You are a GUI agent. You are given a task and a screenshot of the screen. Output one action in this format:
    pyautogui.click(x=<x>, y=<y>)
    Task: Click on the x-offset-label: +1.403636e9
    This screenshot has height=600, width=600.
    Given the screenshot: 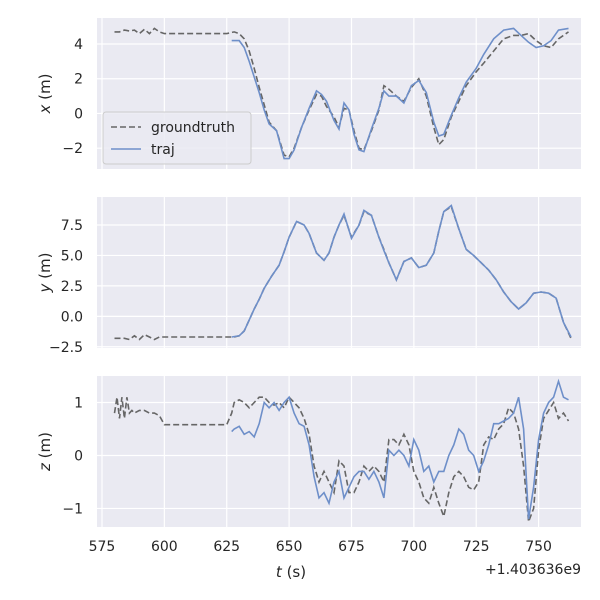 What is the action you would take?
    pyautogui.click(x=533, y=570)
    